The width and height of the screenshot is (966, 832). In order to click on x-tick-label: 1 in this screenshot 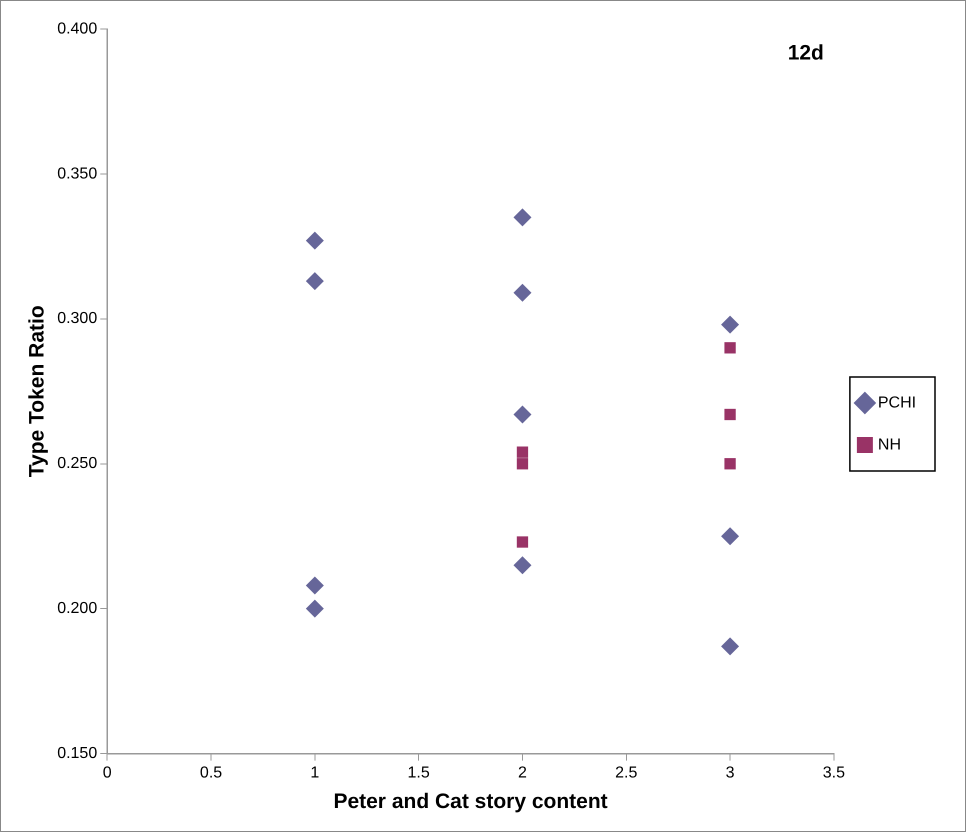, I will do `click(315, 773)`.